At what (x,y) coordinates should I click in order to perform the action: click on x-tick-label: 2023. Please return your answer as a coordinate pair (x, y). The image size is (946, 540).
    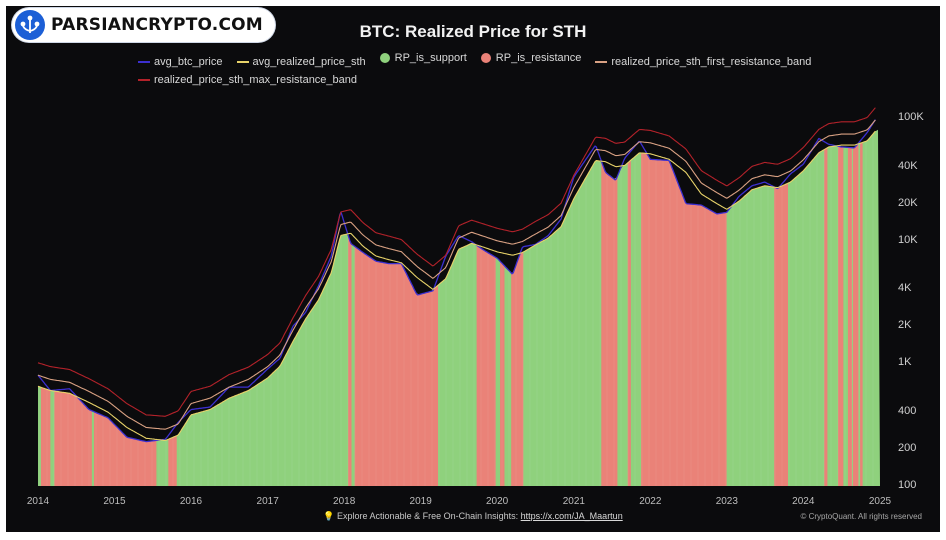
    Looking at the image, I should click on (726, 501).